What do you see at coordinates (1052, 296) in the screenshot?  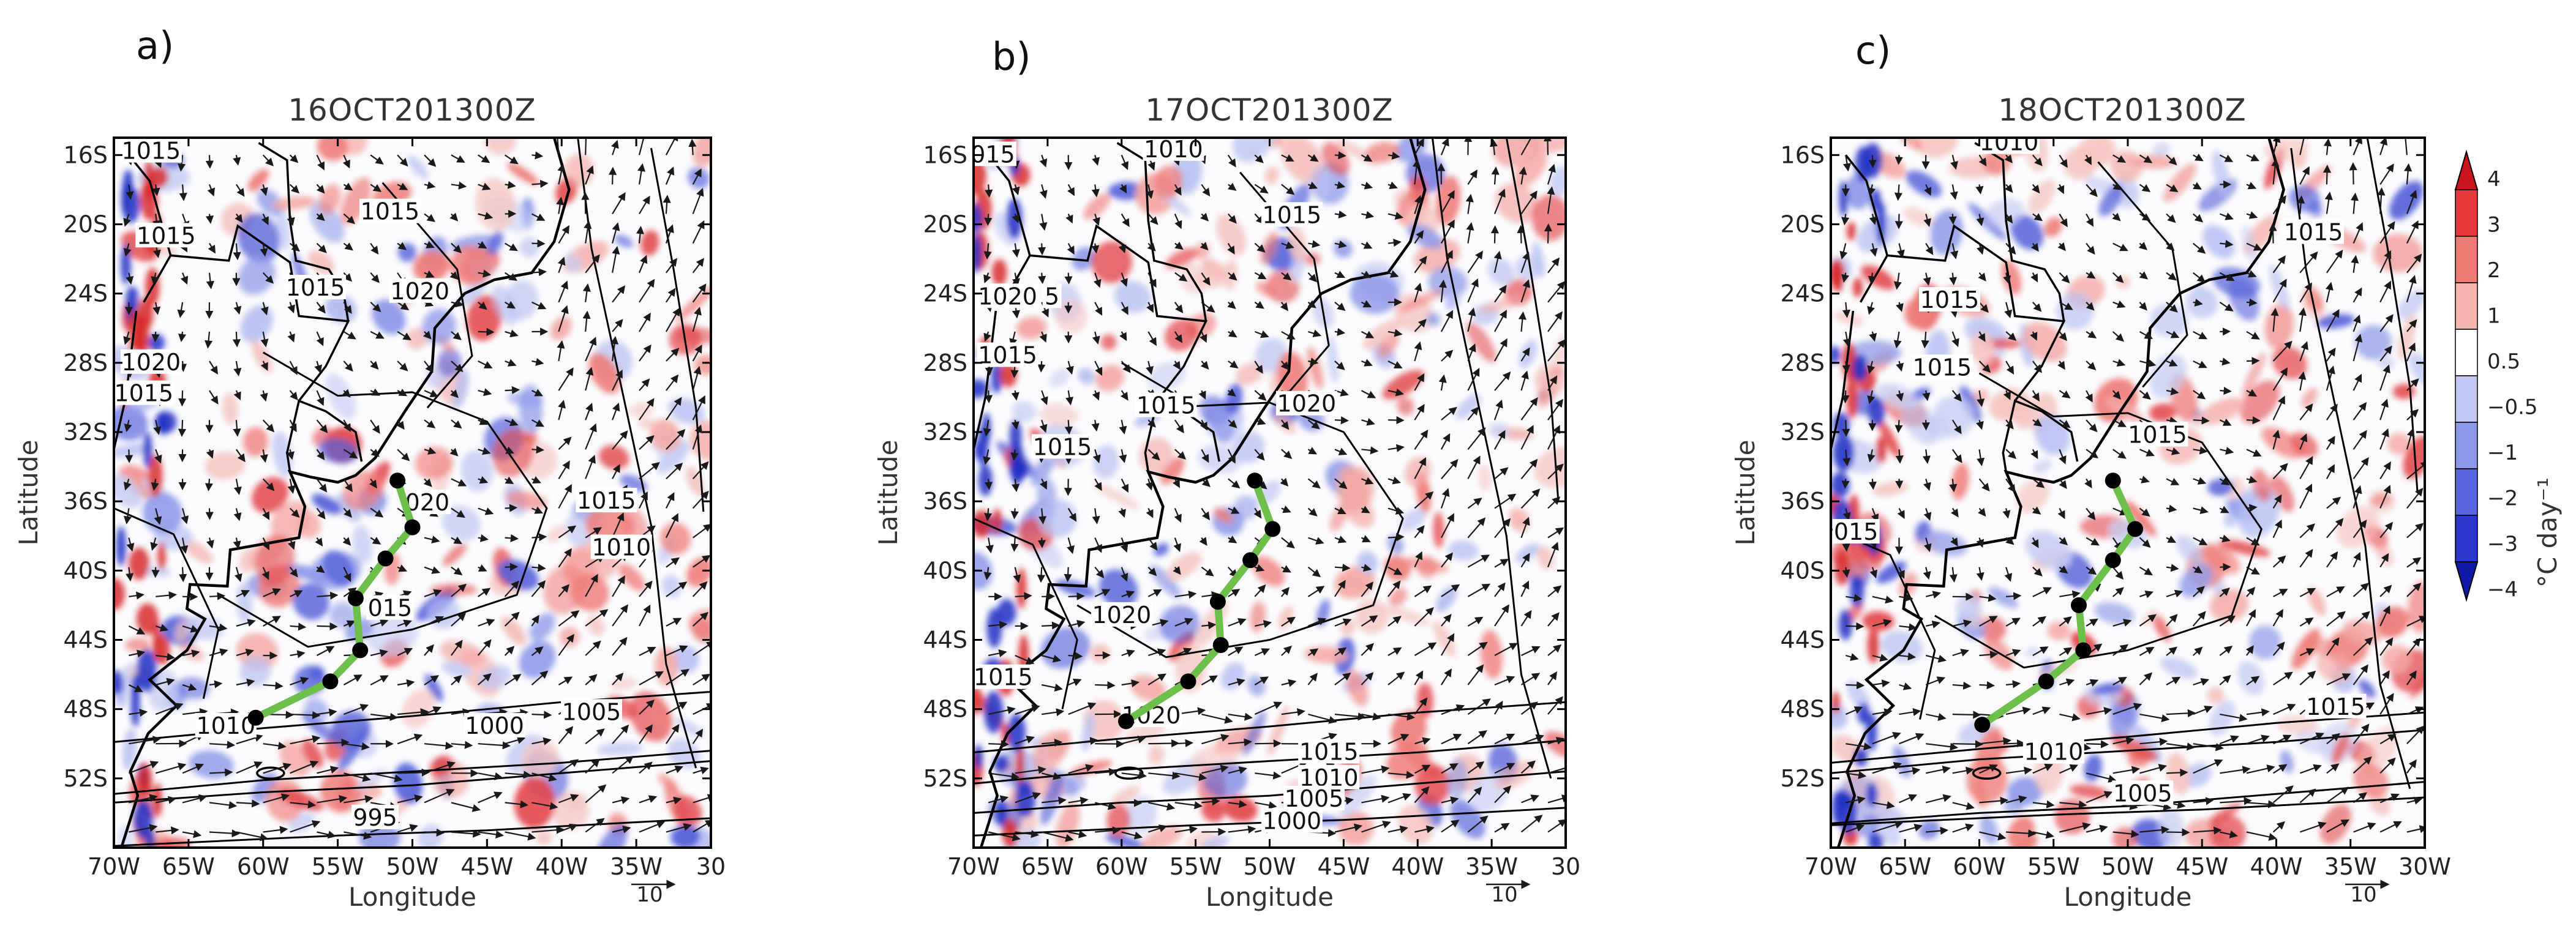 I see `isobar-label: 5` at bounding box center [1052, 296].